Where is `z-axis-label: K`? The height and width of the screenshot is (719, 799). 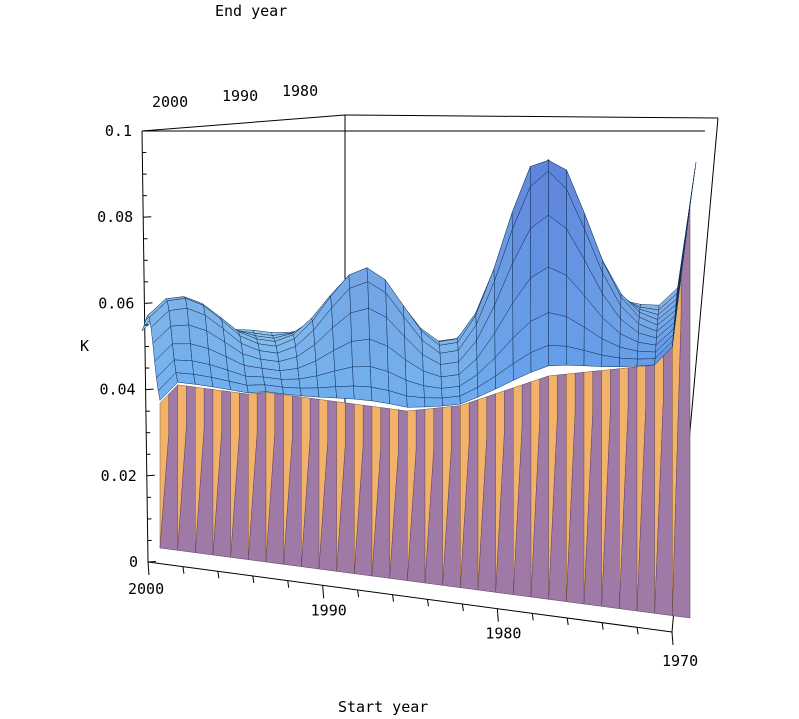 z-axis-label: K is located at coordinates (84, 346).